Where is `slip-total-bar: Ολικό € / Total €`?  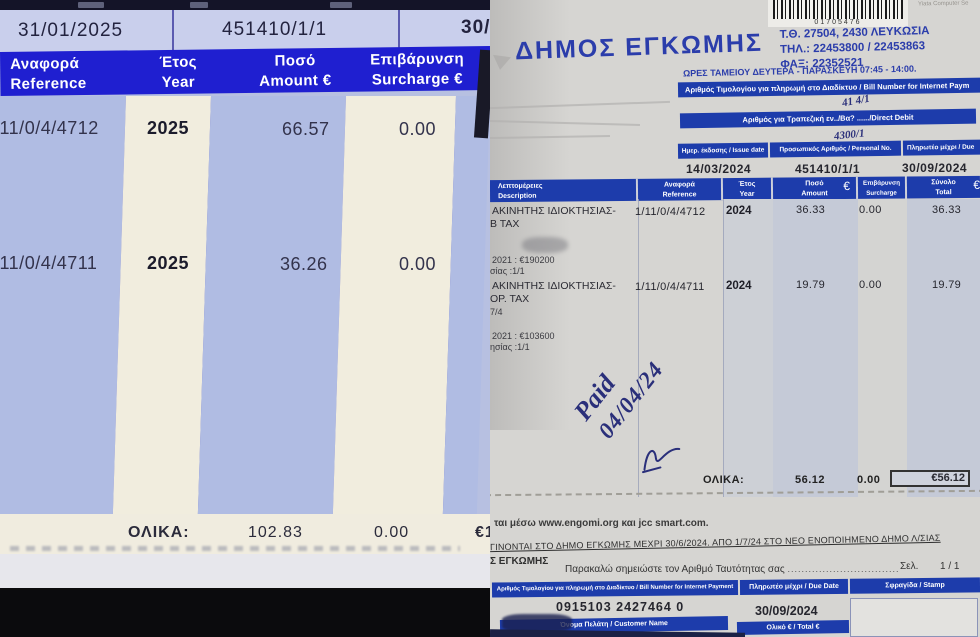 slip-total-bar: Ολικό € / Total € is located at coordinates (793, 627).